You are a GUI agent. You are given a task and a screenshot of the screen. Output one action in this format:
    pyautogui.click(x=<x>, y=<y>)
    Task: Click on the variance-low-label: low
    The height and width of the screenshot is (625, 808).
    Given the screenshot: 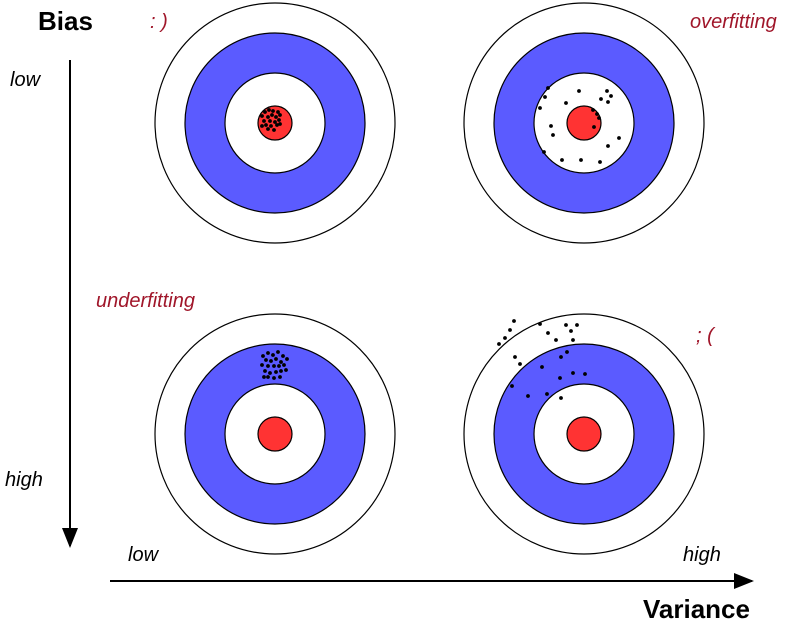 What is the action you would take?
    pyautogui.click(x=144, y=555)
    